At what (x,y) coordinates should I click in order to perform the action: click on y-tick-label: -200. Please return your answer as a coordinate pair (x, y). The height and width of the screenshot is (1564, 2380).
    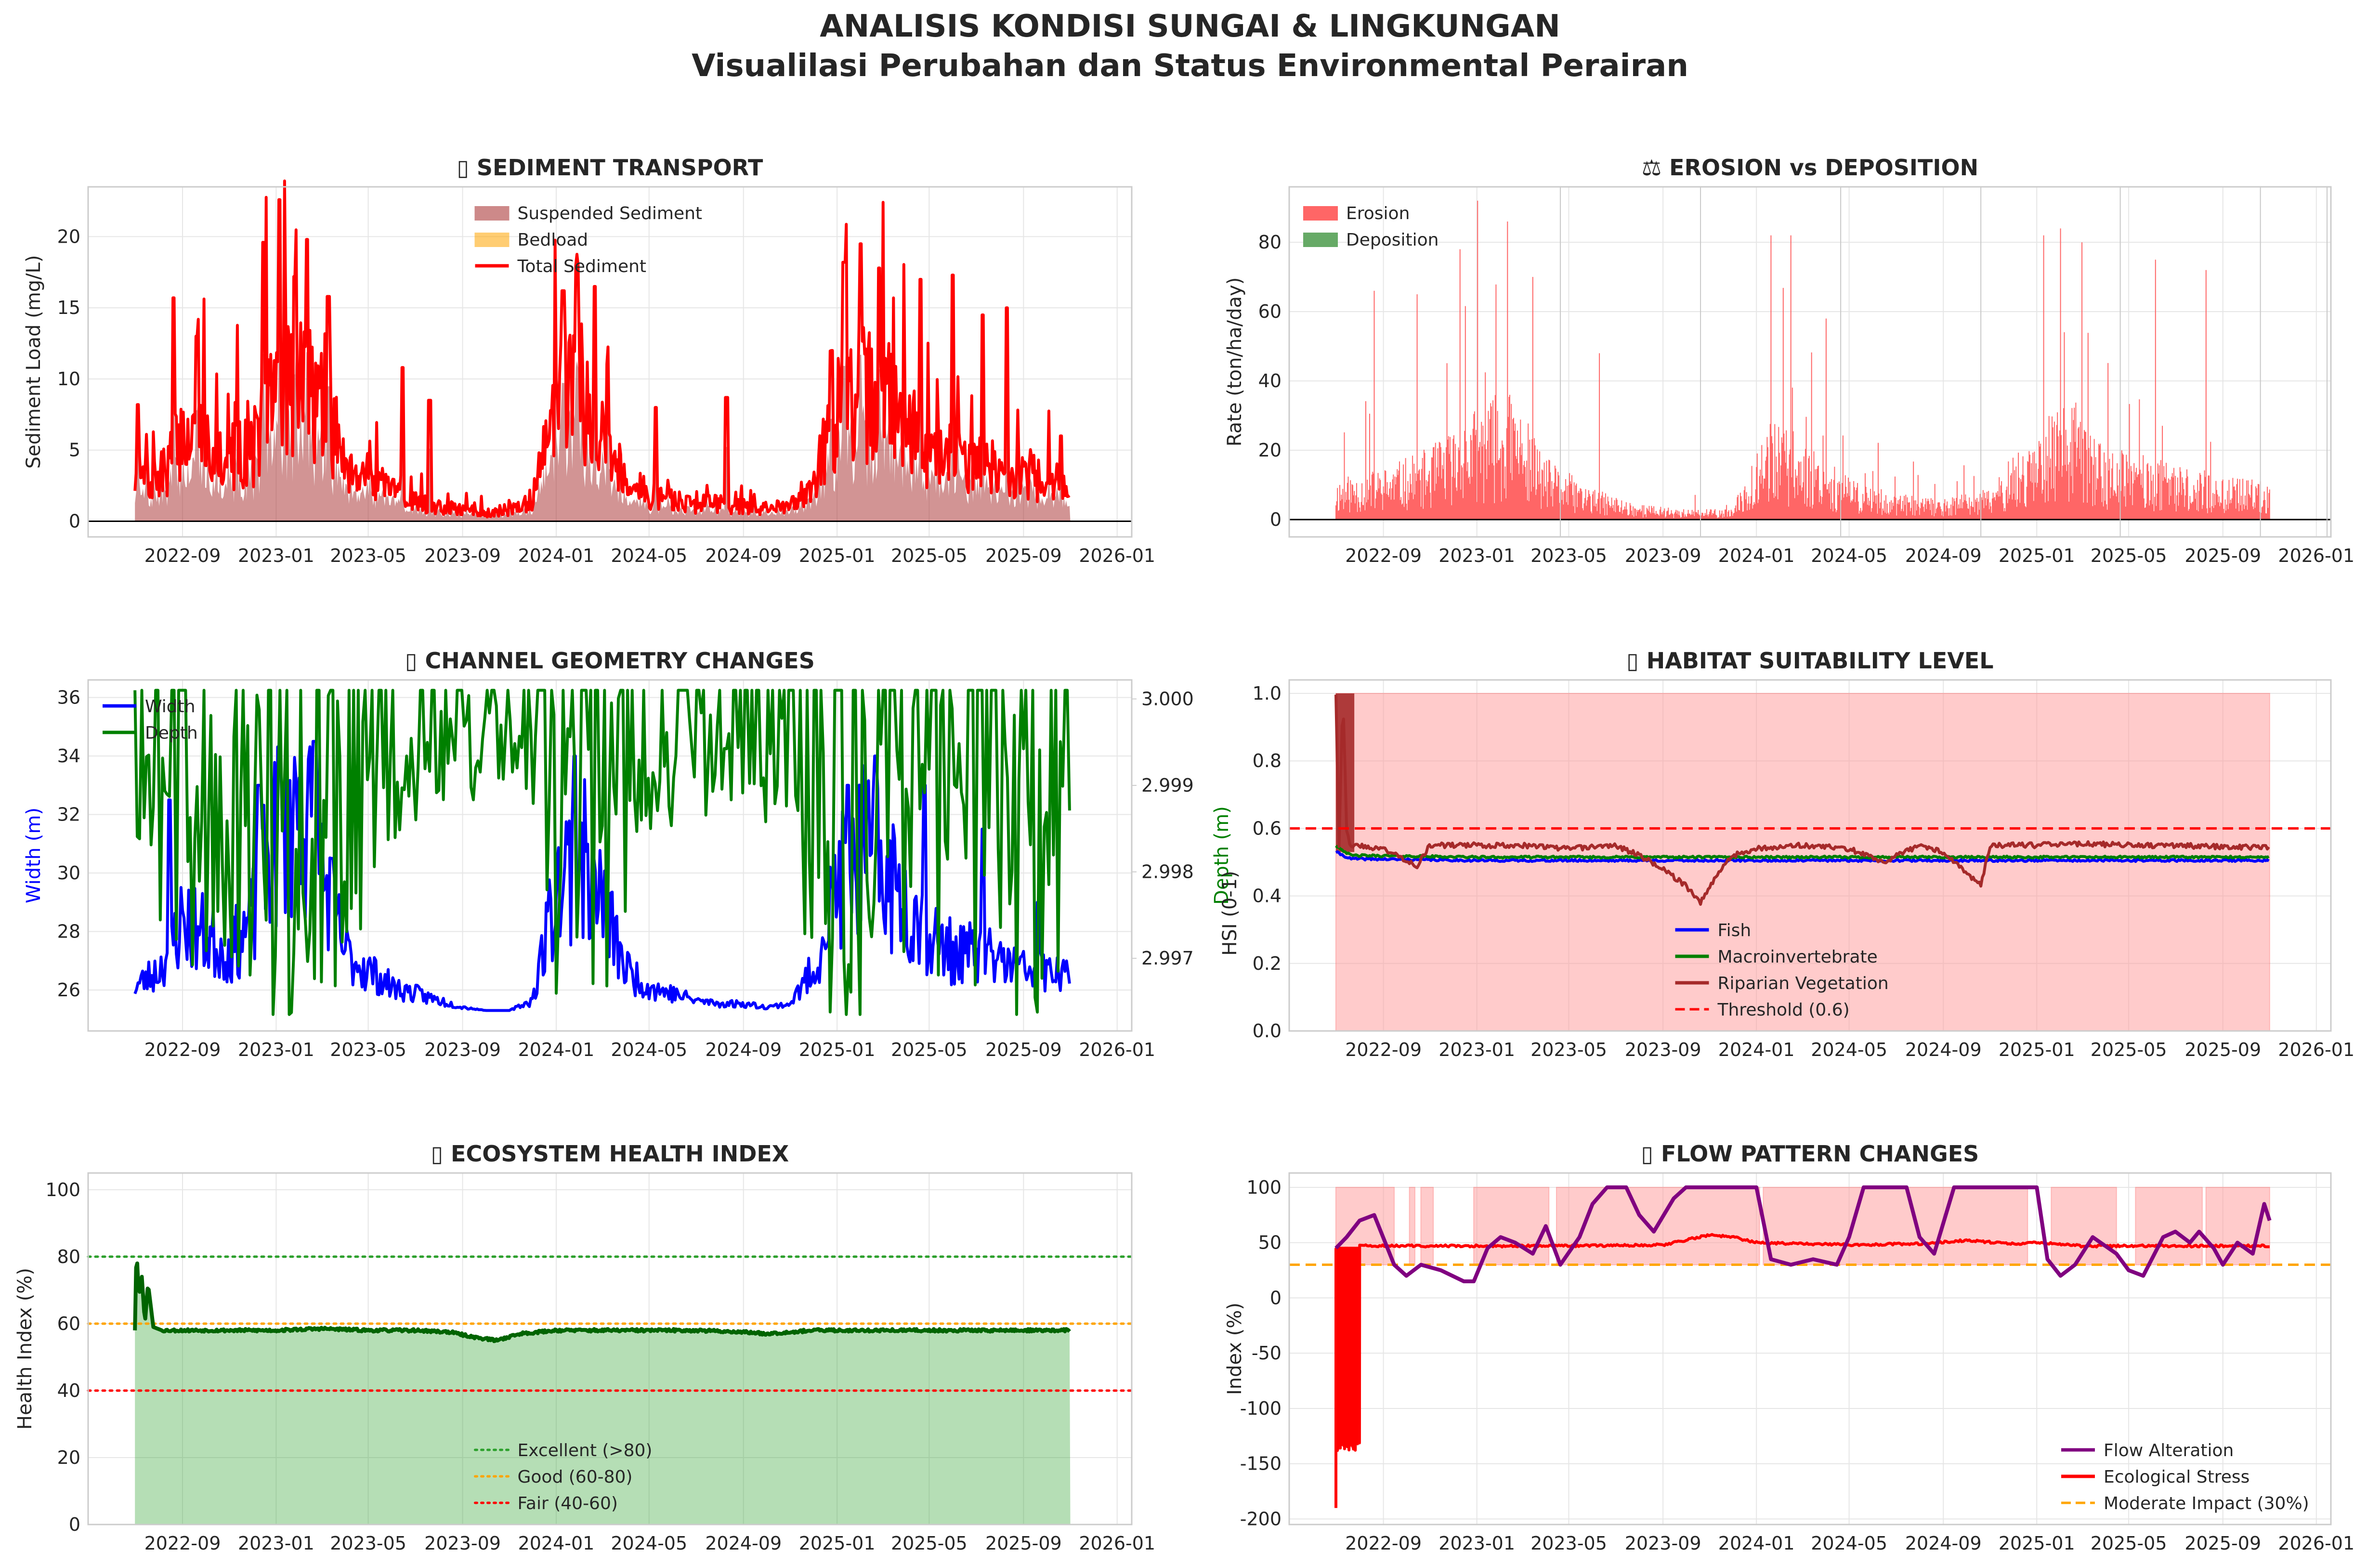
    Looking at the image, I should click on (1261, 1520).